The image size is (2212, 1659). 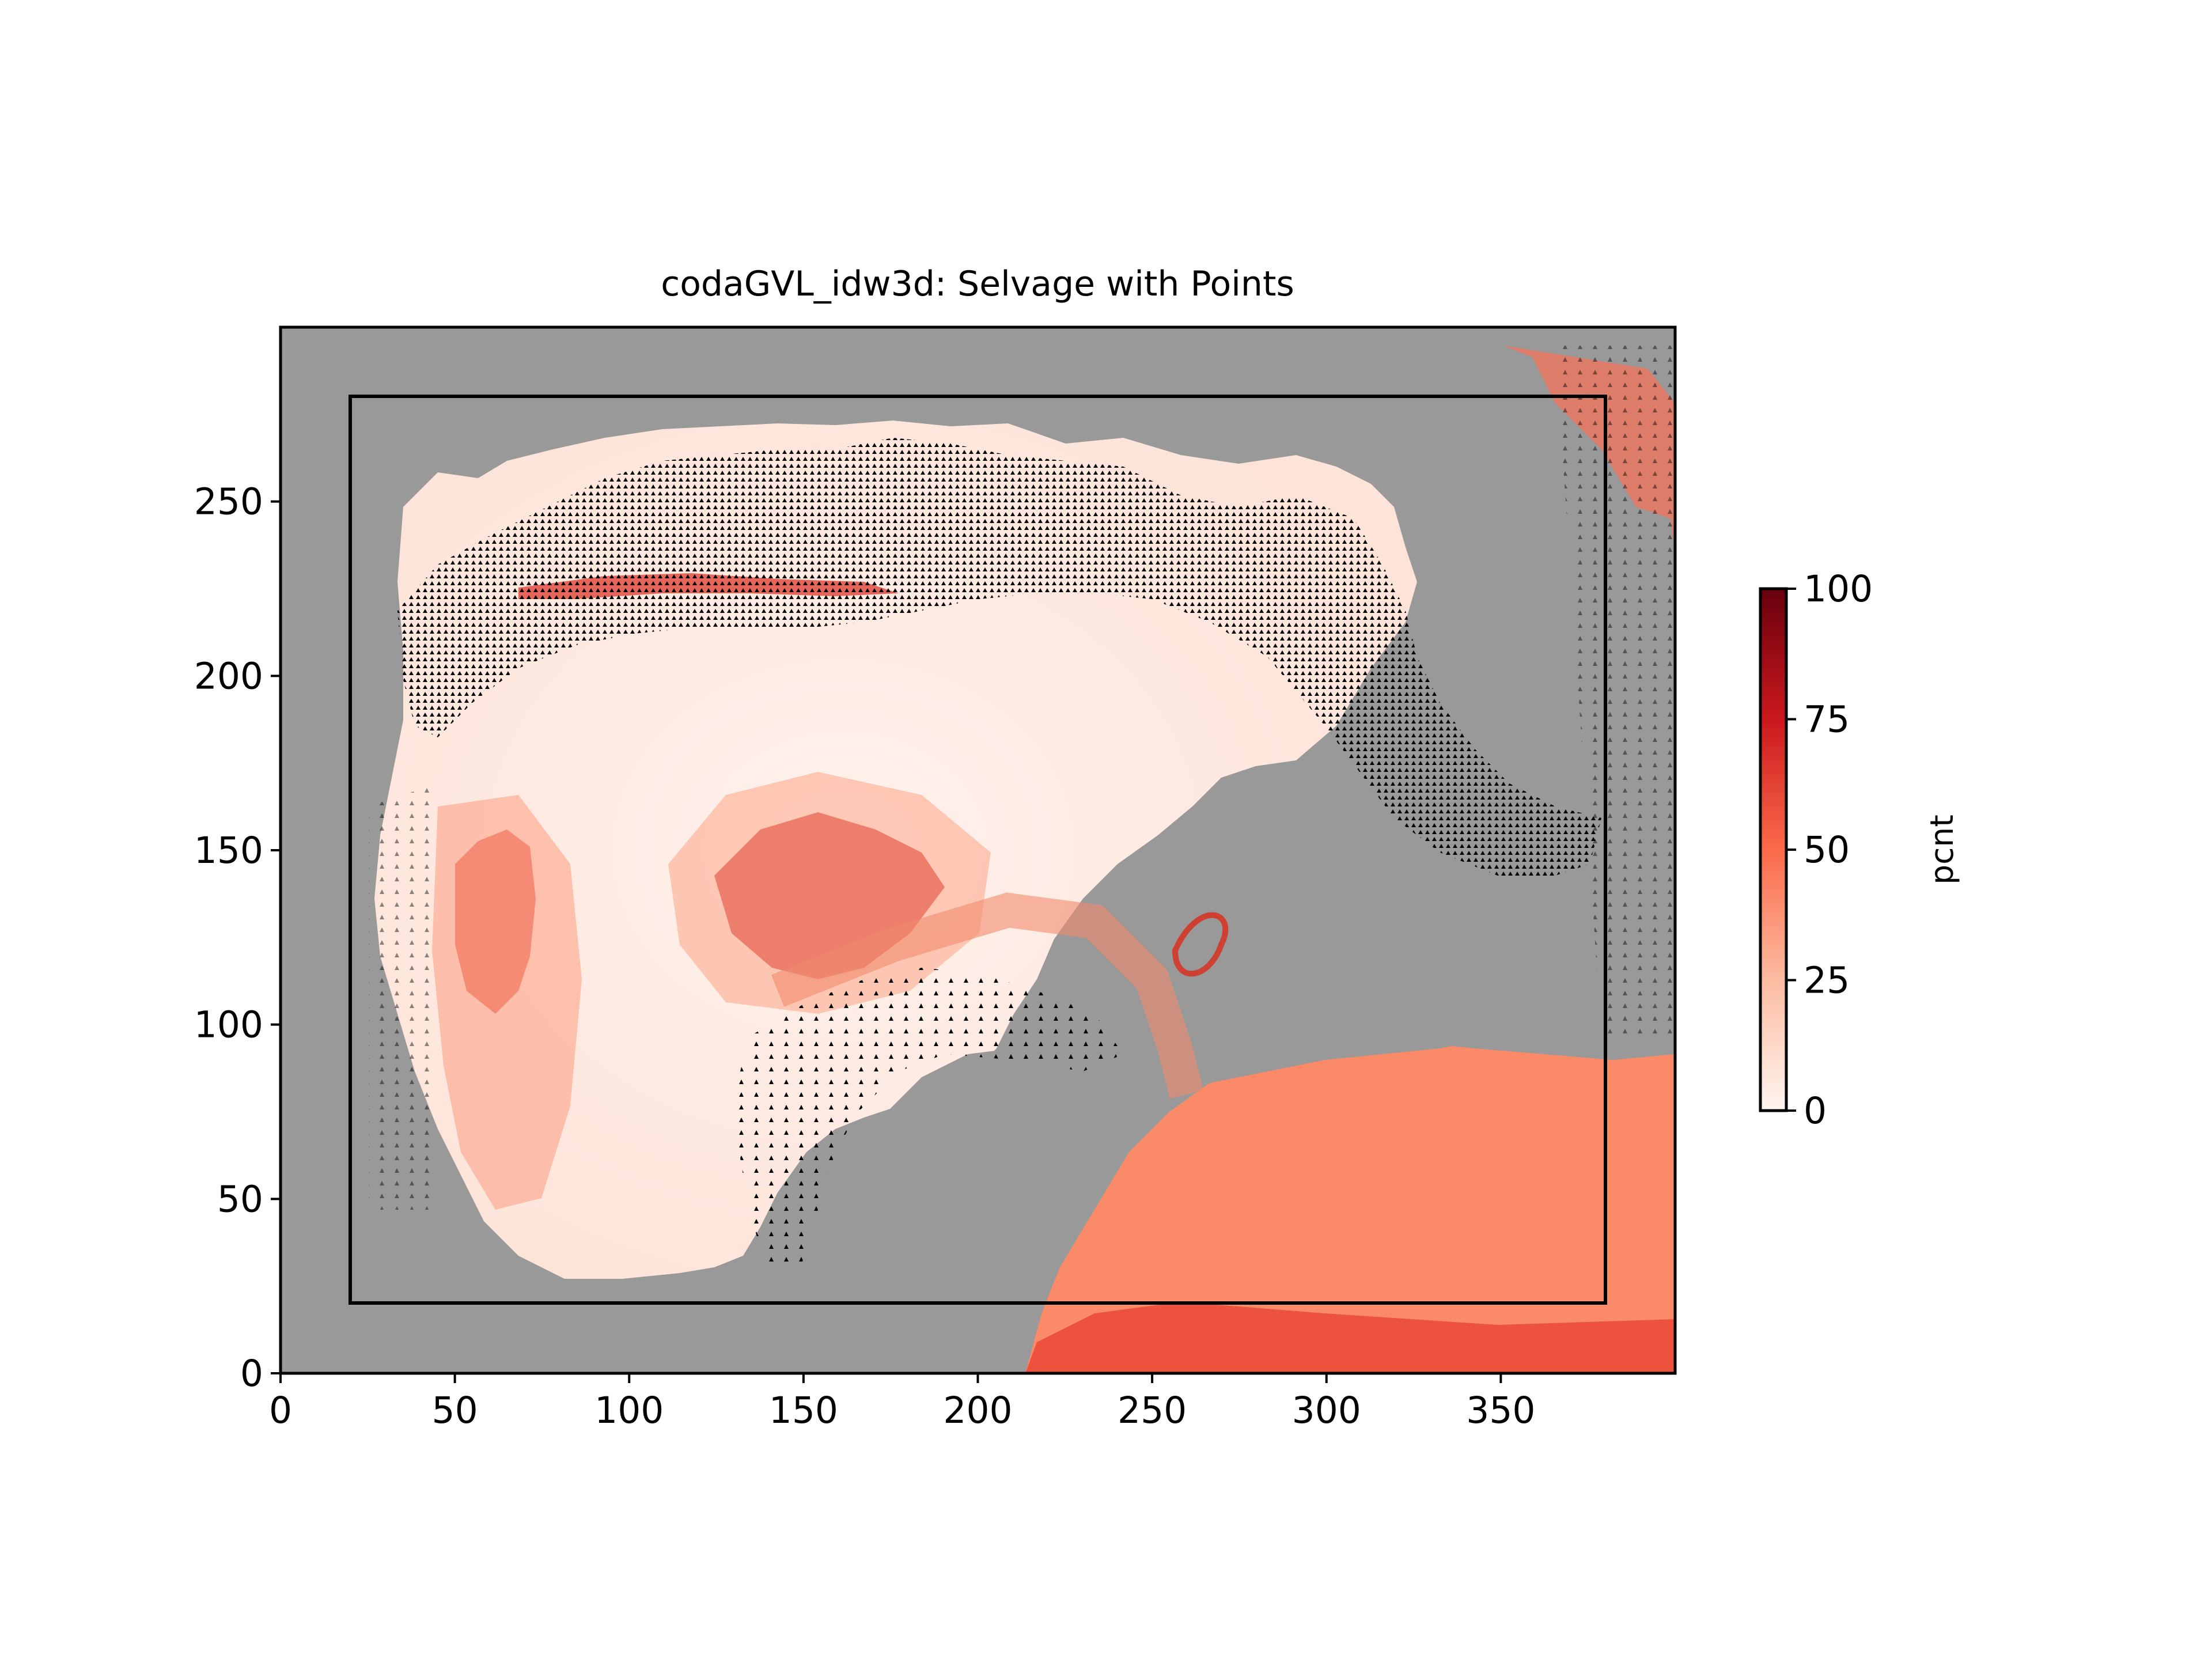 What do you see at coordinates (240, 1199) in the screenshot?
I see `y-tick-label: 50` at bounding box center [240, 1199].